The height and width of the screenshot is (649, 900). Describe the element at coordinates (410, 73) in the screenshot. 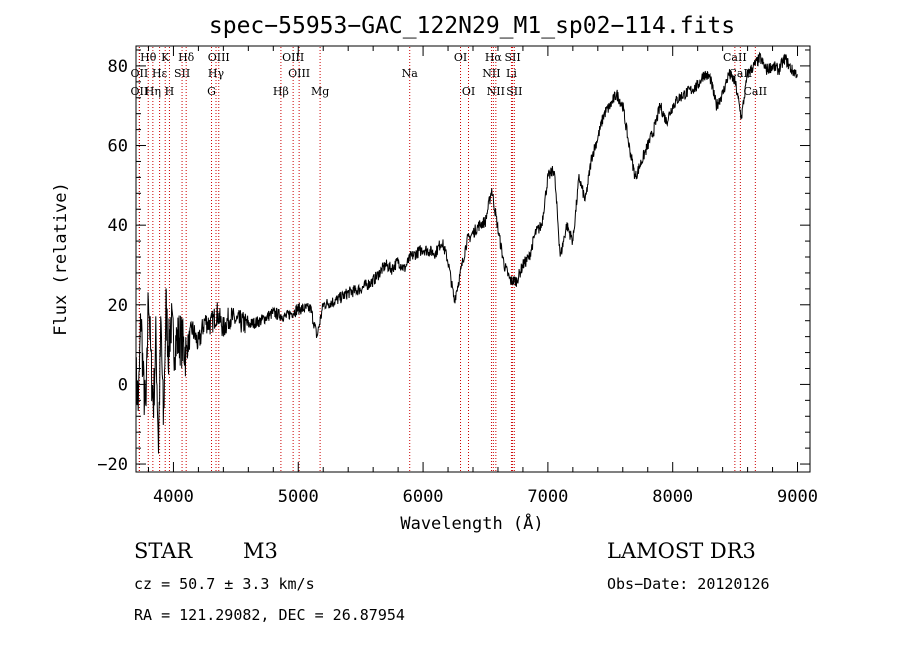

I see `line-label-16: Na` at that location.